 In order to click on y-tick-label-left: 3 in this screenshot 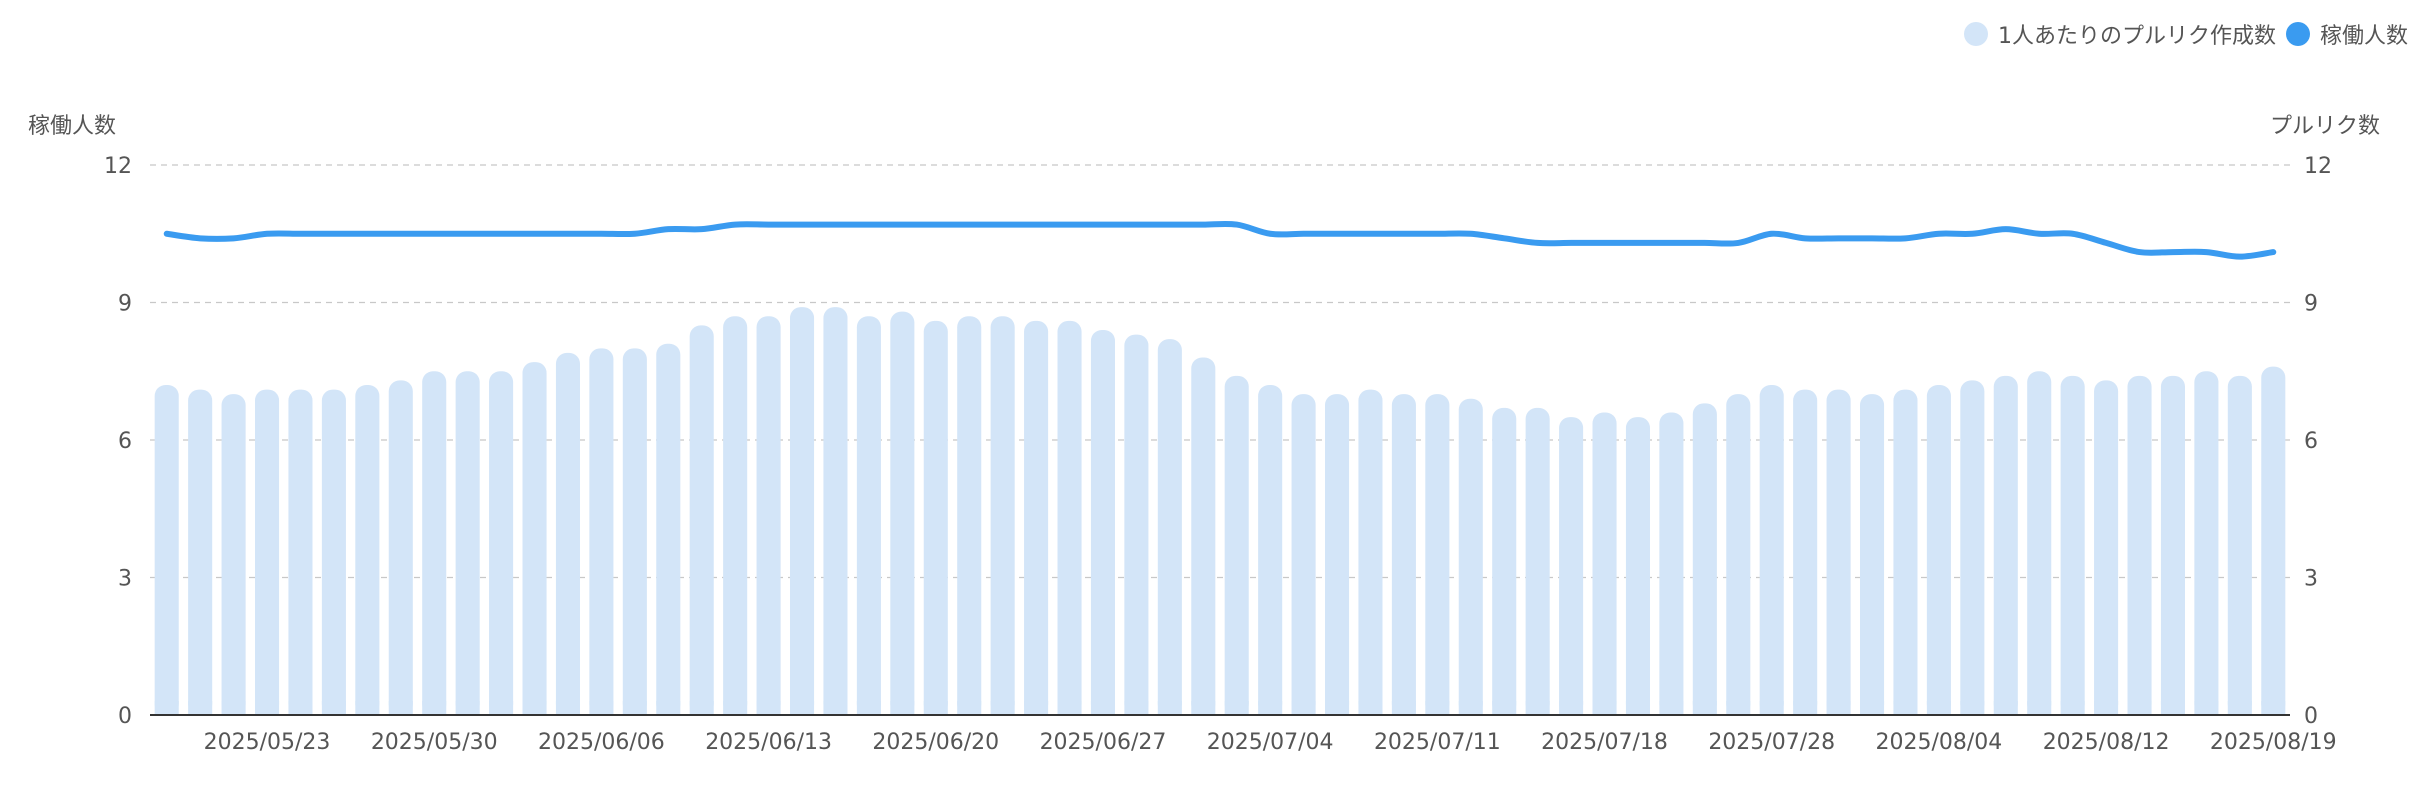, I will do `click(125, 579)`.